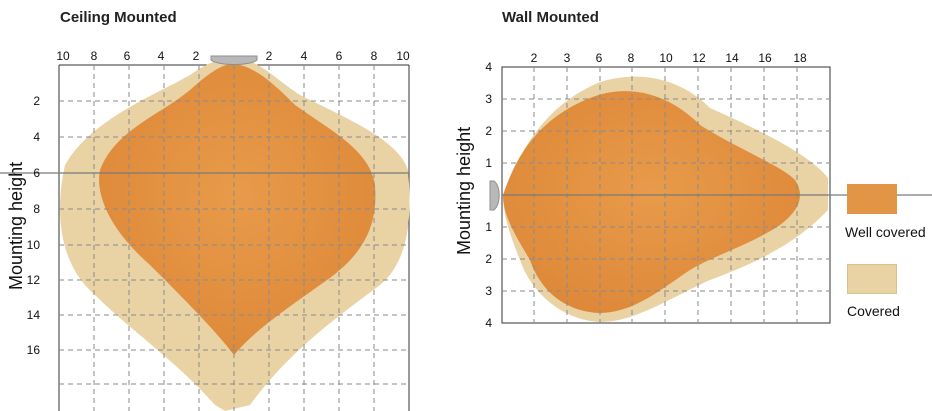 The width and height of the screenshot is (932, 411). Describe the element at coordinates (550, 17) in the screenshot. I see `wall-mounted-title: Wall Mounted` at that location.